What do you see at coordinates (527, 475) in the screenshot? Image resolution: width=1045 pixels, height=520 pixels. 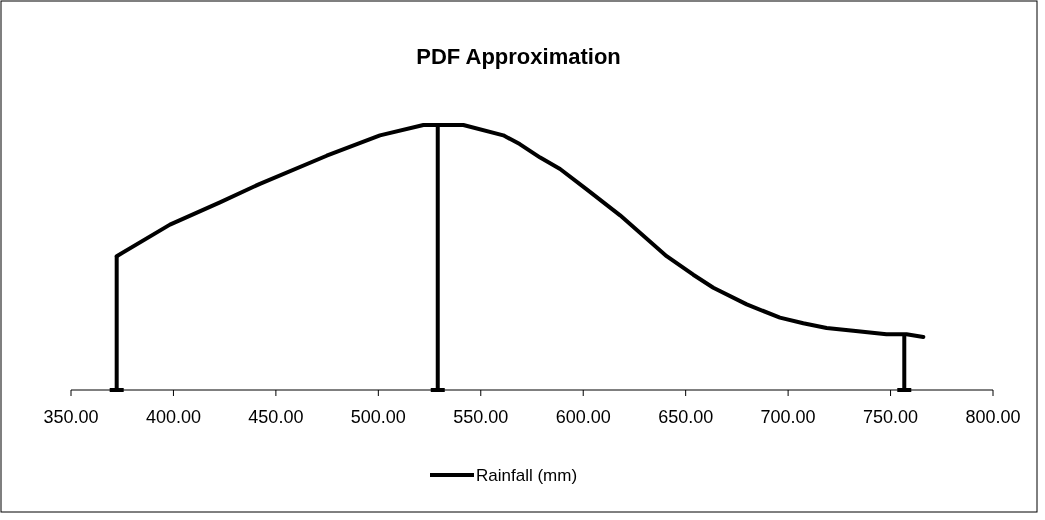 I see `legend-label: Rainfall (mm)` at bounding box center [527, 475].